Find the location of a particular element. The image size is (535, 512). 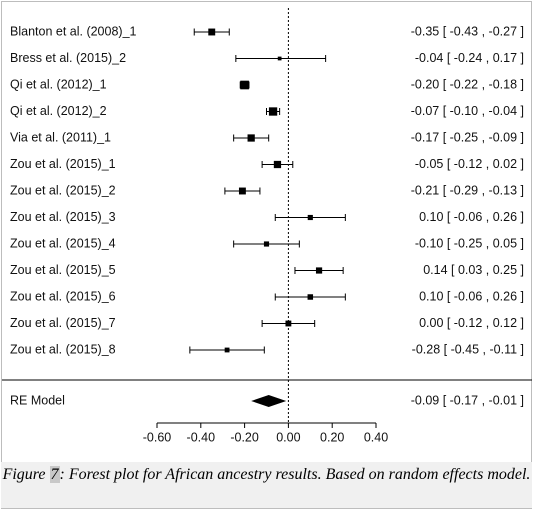

study-label: Qi et al. (2012)_1 is located at coordinates (58, 84).